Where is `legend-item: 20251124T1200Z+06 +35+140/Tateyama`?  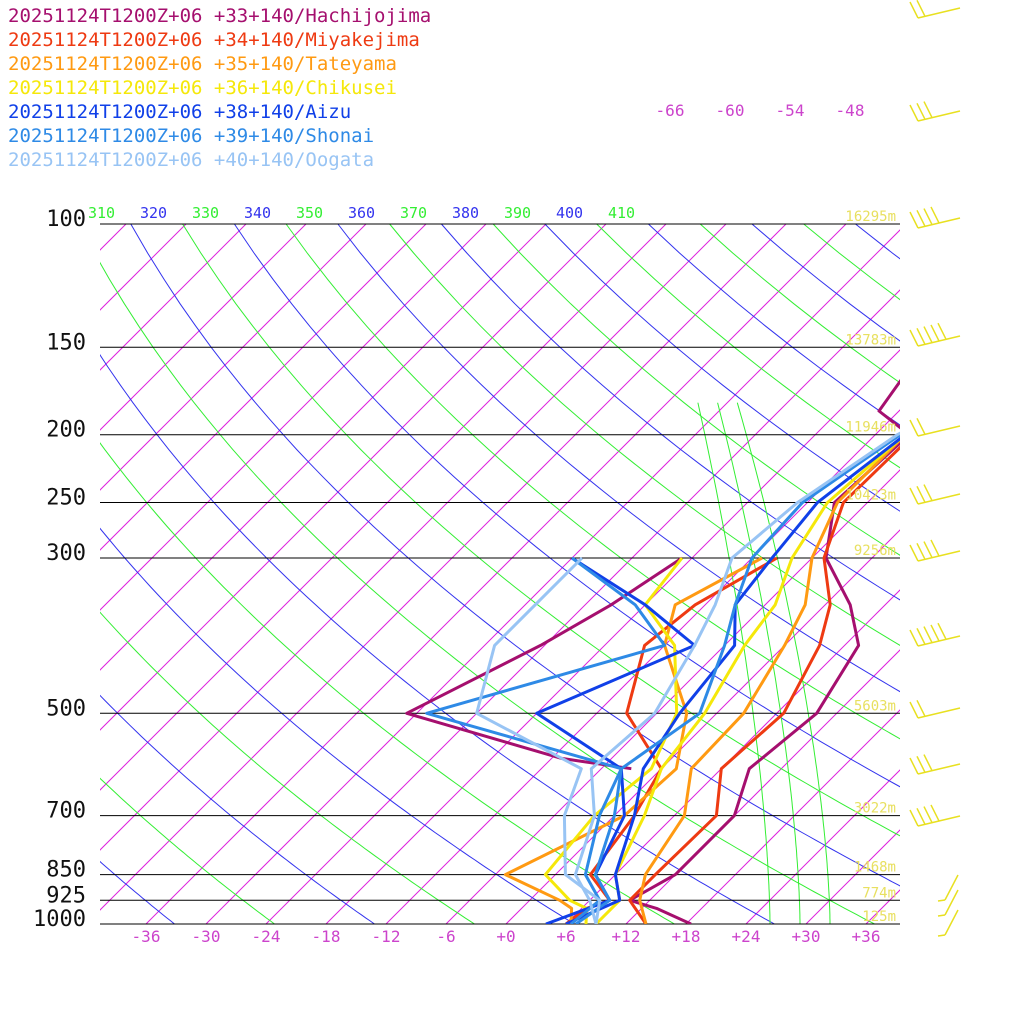 legend-item: 20251124T1200Z+06 +35+140/Tateyama is located at coordinates (202, 64).